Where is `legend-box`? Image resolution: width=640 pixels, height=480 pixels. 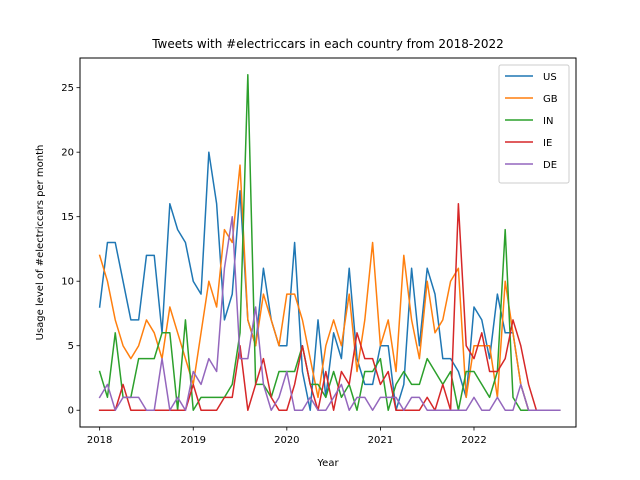
legend-box is located at coordinates (534, 124).